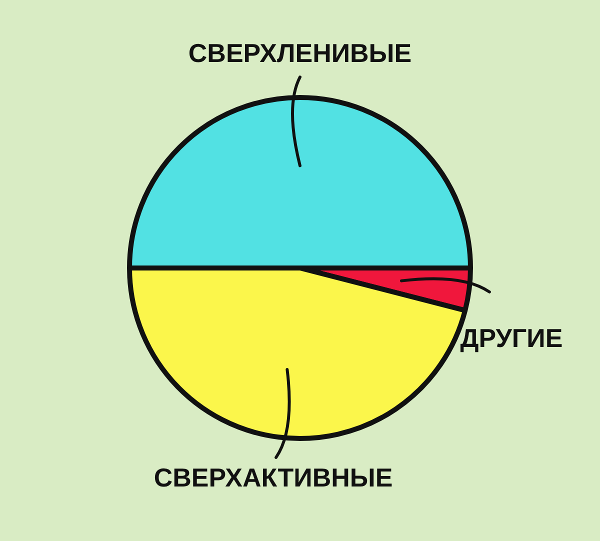 The width and height of the screenshot is (600, 541). What do you see at coordinates (511, 337) in the screenshot?
I see `slice-label: ДРУГИЕ` at bounding box center [511, 337].